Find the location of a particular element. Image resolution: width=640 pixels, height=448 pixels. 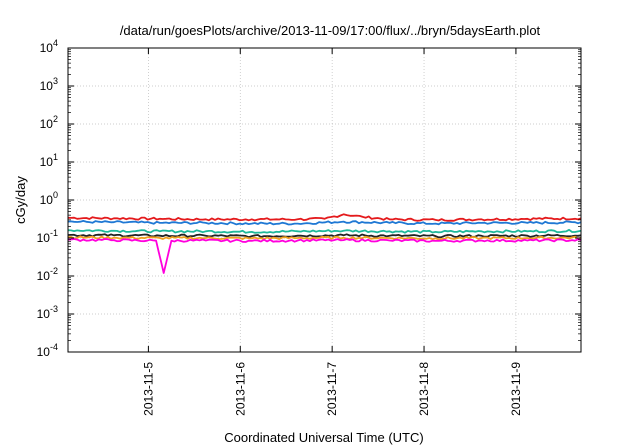

x-tick-label: 2013-11-6 is located at coordinates (240, 389).